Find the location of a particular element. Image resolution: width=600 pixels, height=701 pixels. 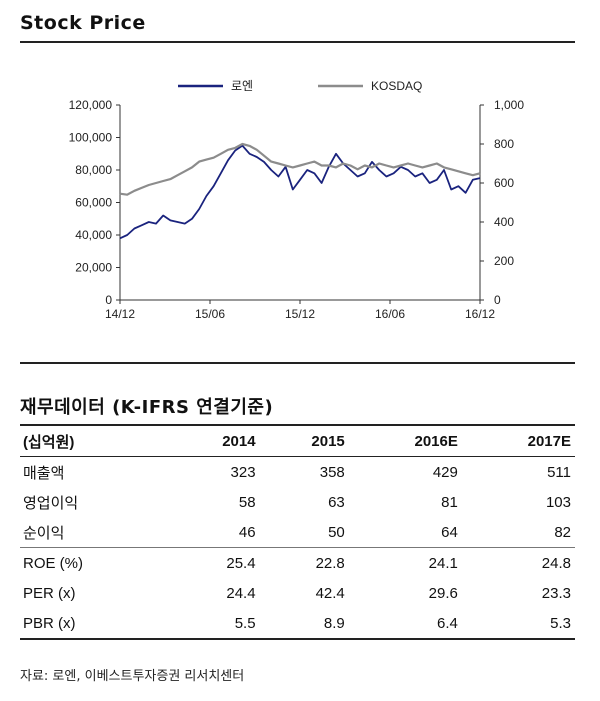

y-right-tick-label: 800 is located at coordinates (504, 144).